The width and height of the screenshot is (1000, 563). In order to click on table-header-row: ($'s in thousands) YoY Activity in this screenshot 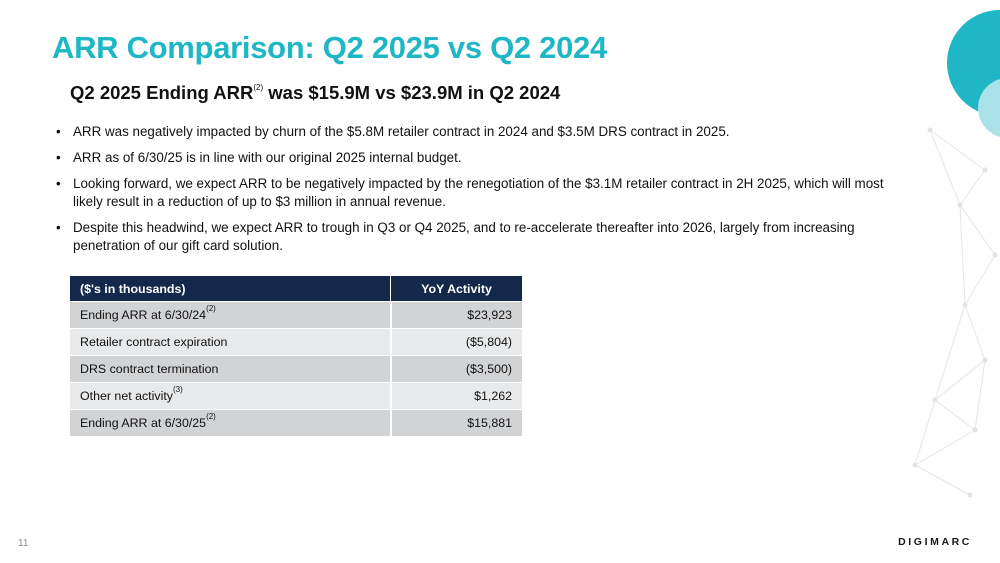, I will do `click(296, 289)`.